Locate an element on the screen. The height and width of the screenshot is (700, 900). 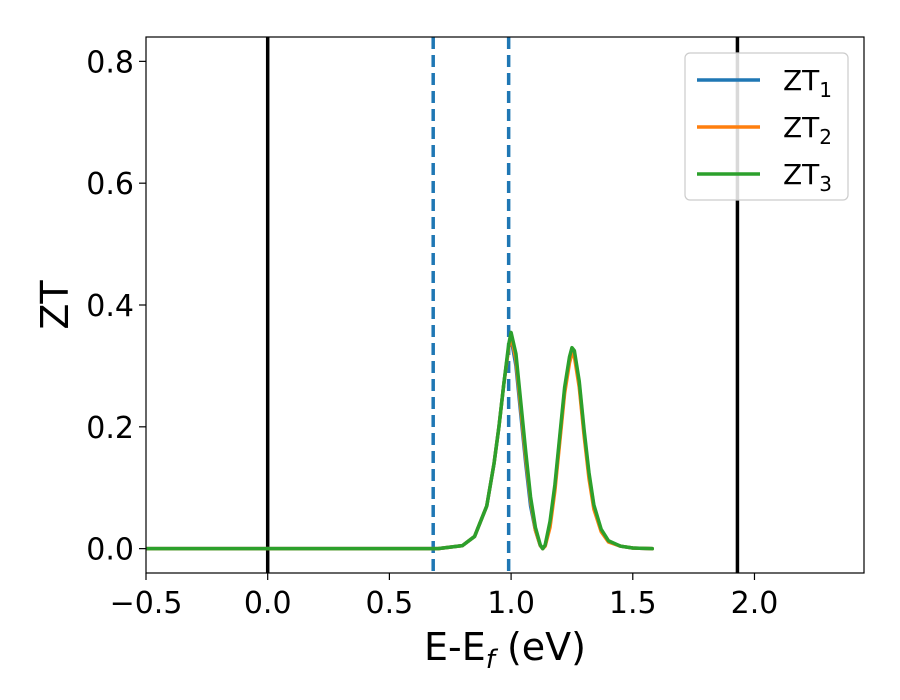
x-tick-label: 0.0 is located at coordinates (268, 603).